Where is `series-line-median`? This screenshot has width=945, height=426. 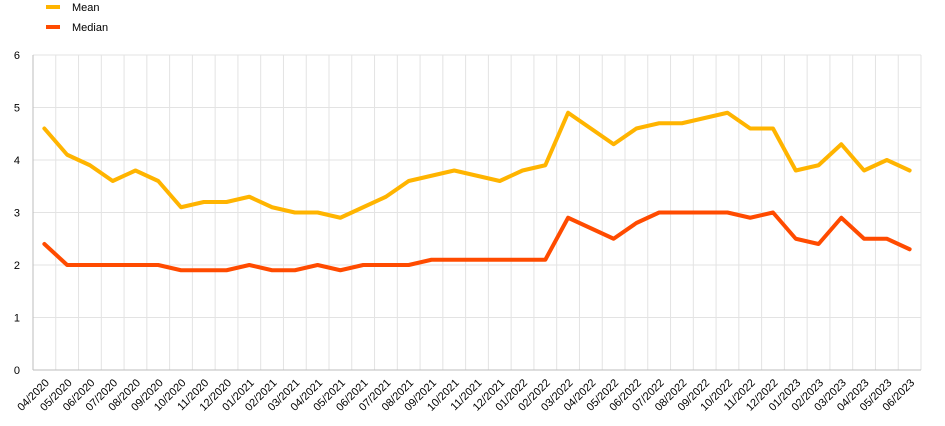 series-line-median is located at coordinates (477, 241).